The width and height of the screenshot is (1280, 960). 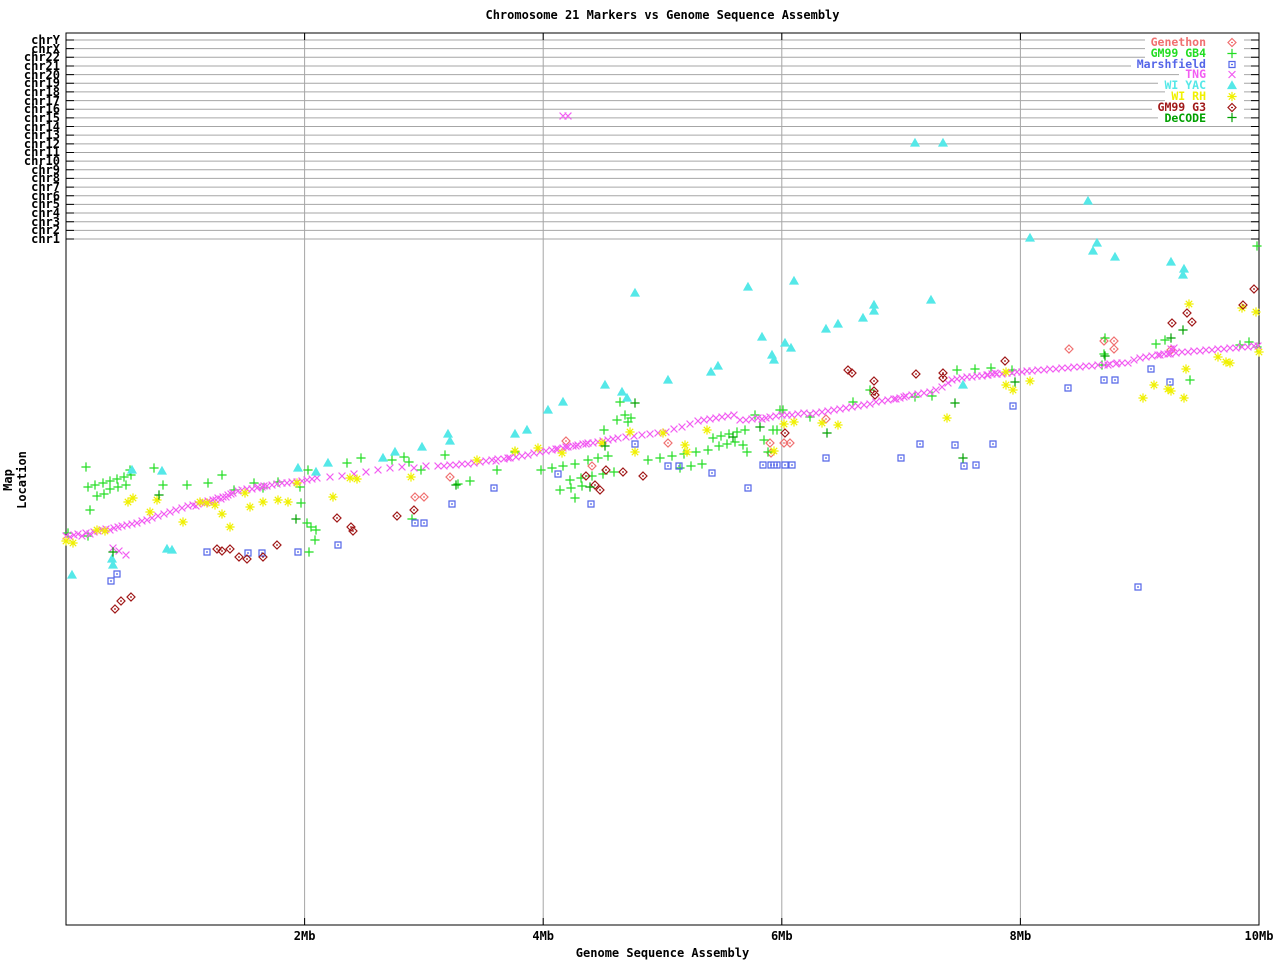 I want to click on y-tick-label: chr22, so click(x=41, y=57).